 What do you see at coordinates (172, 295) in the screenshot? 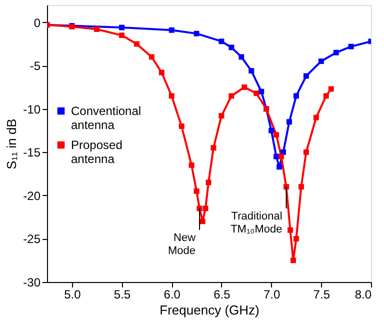
I see `x-tick-label: 6.0` at bounding box center [172, 295].